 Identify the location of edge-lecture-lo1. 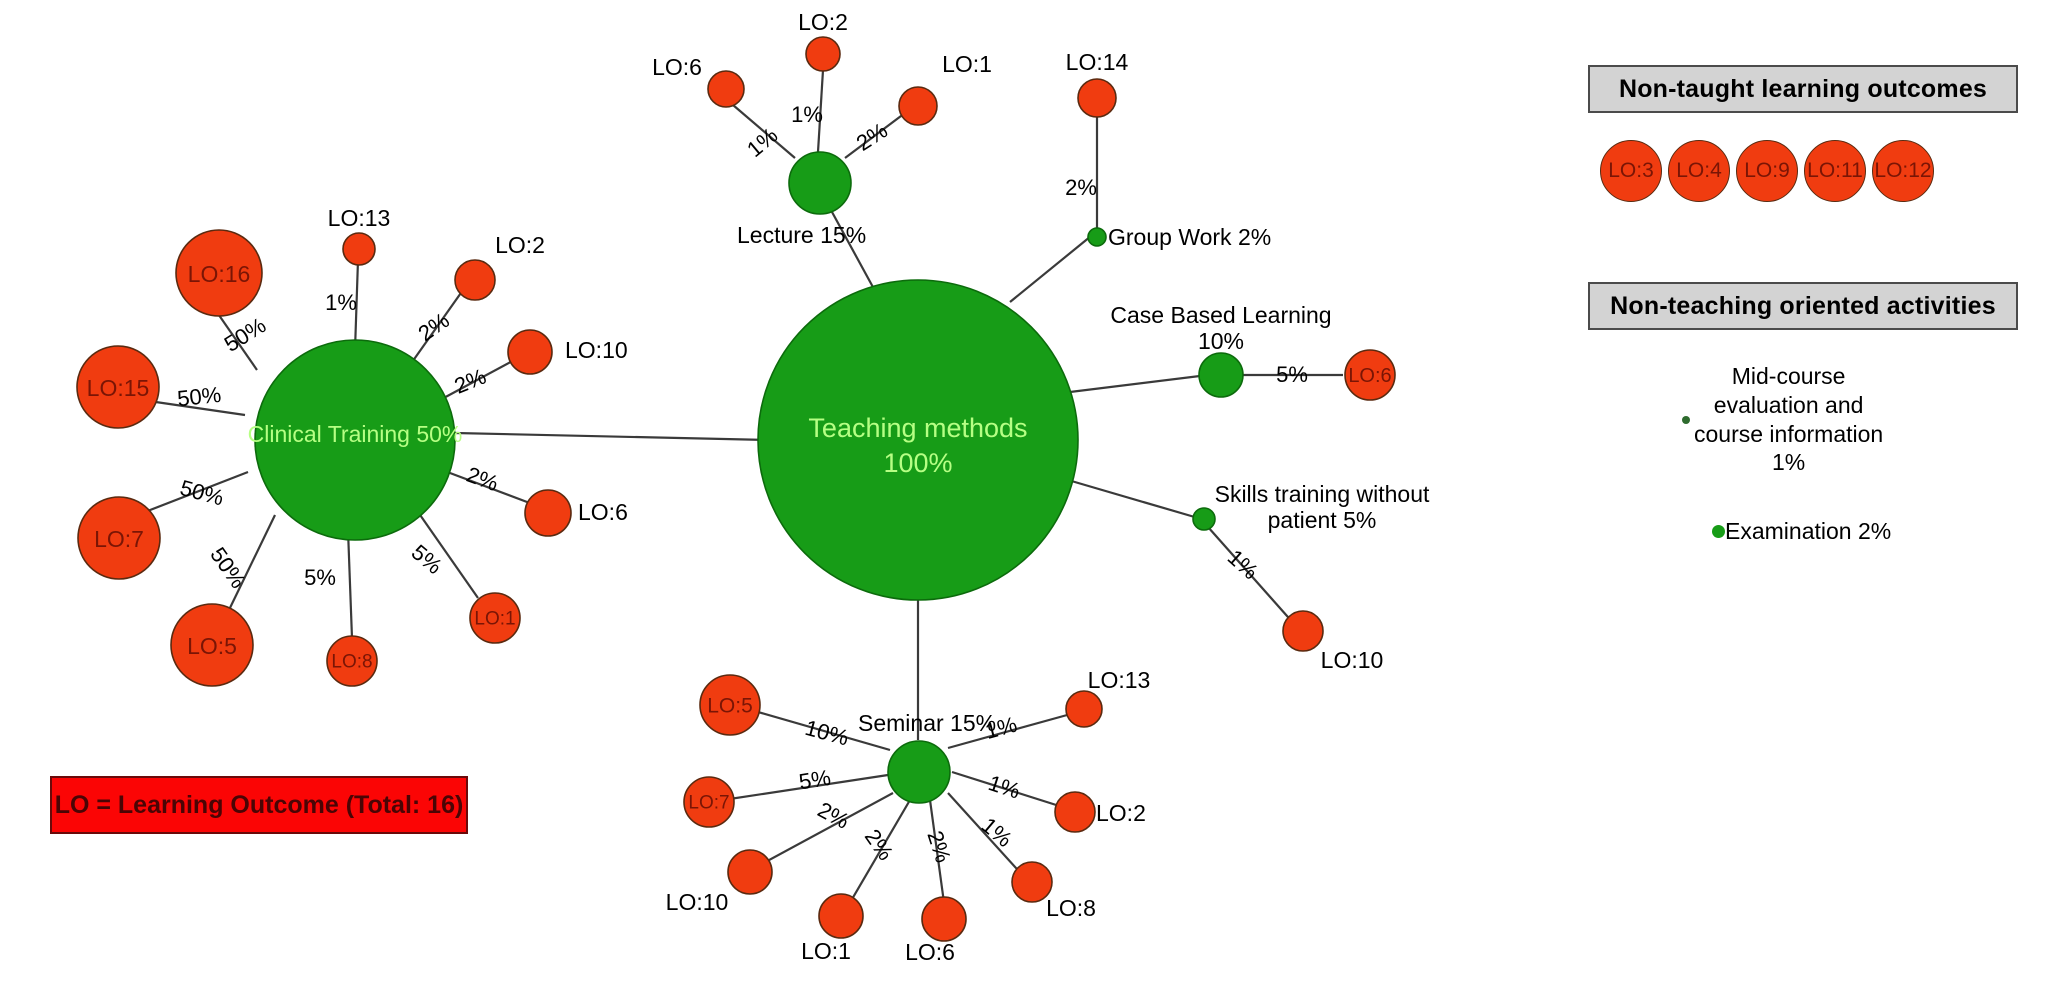
(875, 135).